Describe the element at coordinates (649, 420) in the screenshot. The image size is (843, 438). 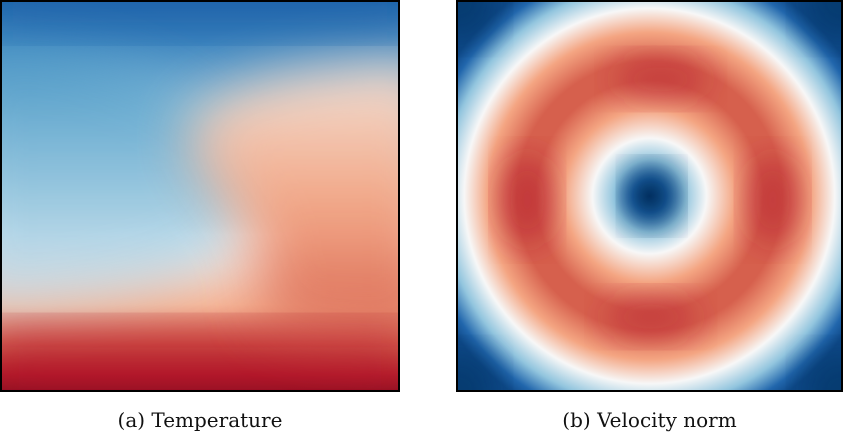
I see `velocity-norm-caption: (b) Velocity norm` at that location.